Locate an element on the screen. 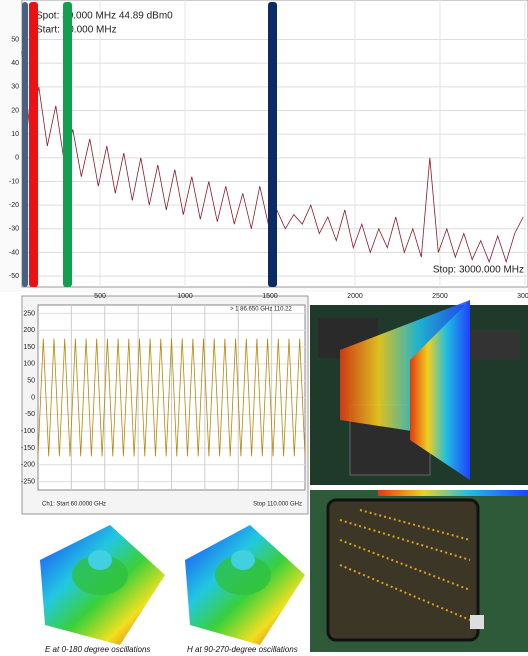 This screenshot has width=528, height=656. annotation: Start: 30.000 MHz is located at coordinates (76, 30).